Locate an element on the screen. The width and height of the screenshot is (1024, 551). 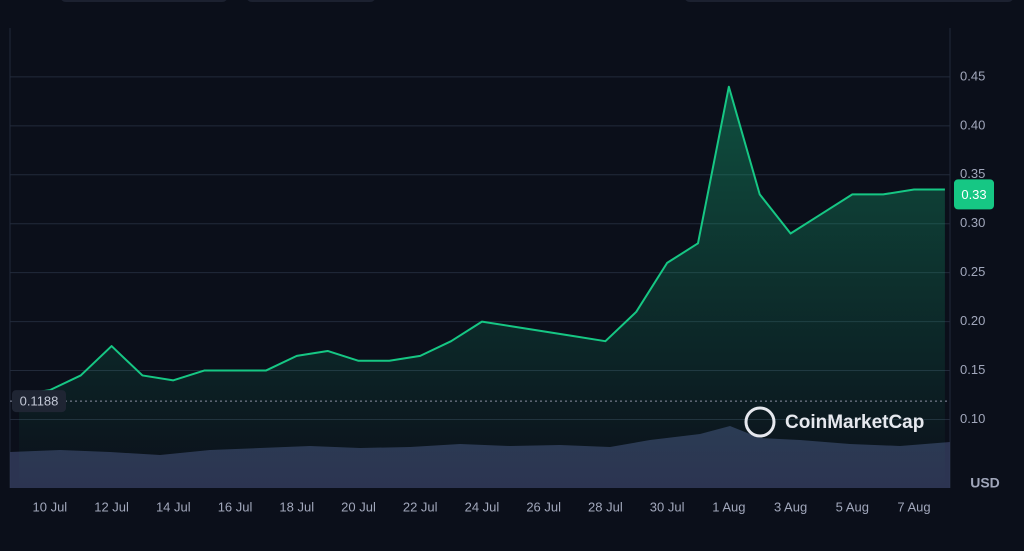
x-tick-label: 3 Aug is located at coordinates (790, 506).